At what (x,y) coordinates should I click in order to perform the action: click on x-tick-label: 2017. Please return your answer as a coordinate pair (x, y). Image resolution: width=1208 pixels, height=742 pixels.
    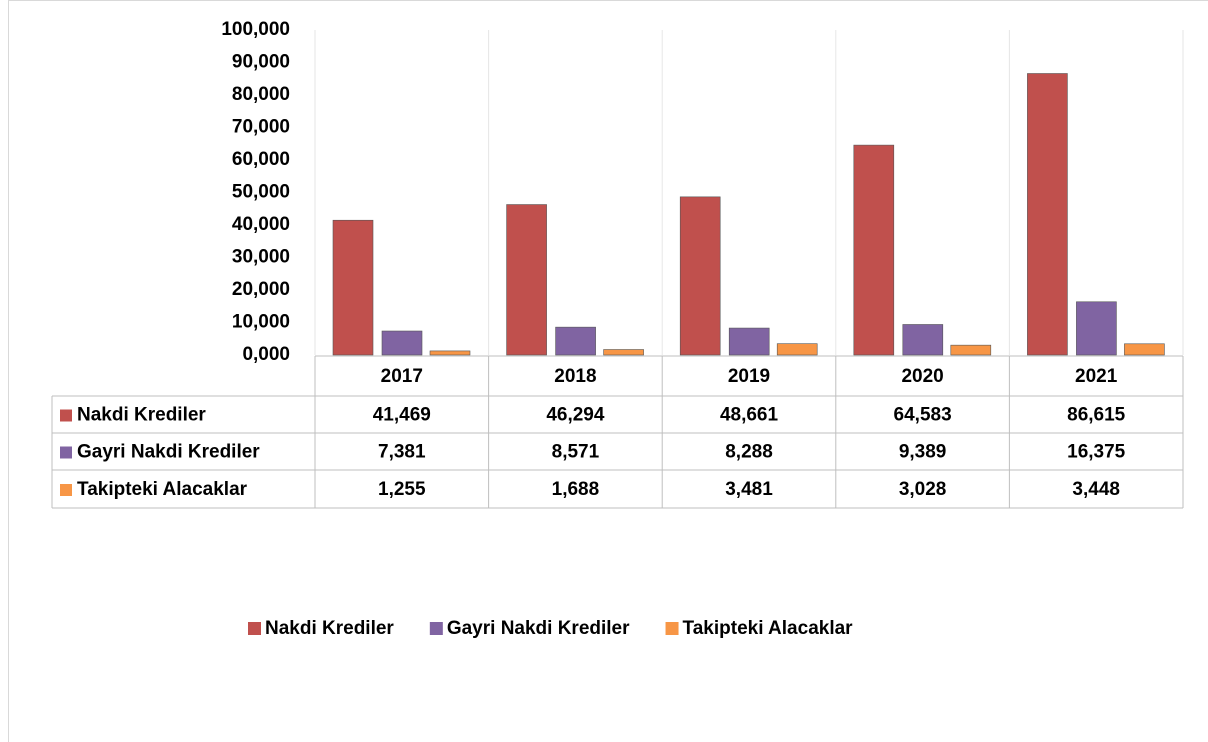
    Looking at the image, I should click on (402, 376).